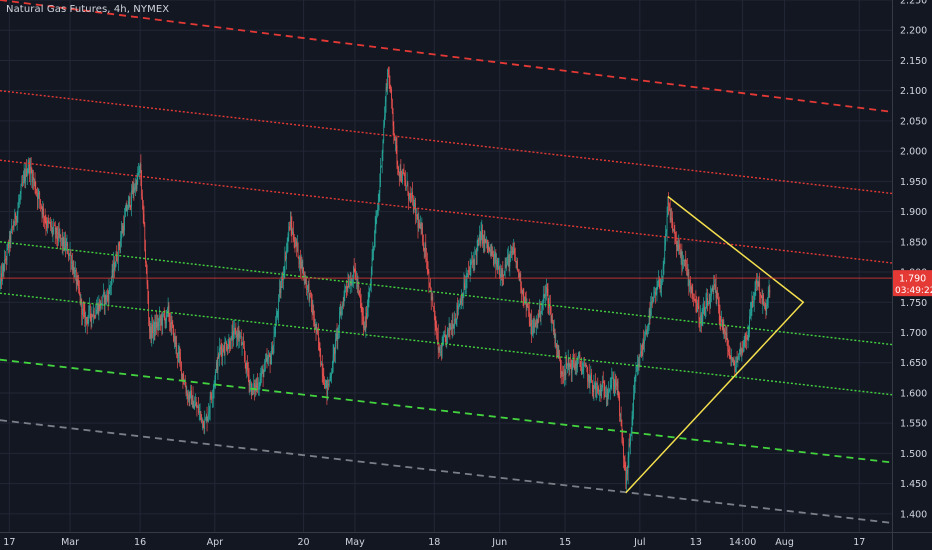 This screenshot has height=550, width=932. What do you see at coordinates (715, 344) in the screenshot?
I see `triangle-pattern` at bounding box center [715, 344].